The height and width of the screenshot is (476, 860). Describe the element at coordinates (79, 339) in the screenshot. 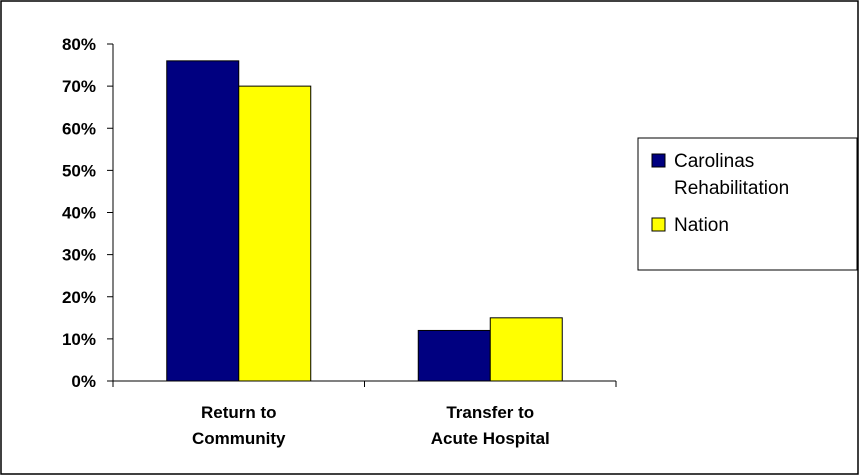

I see `y-tick-label: 10%` at that location.